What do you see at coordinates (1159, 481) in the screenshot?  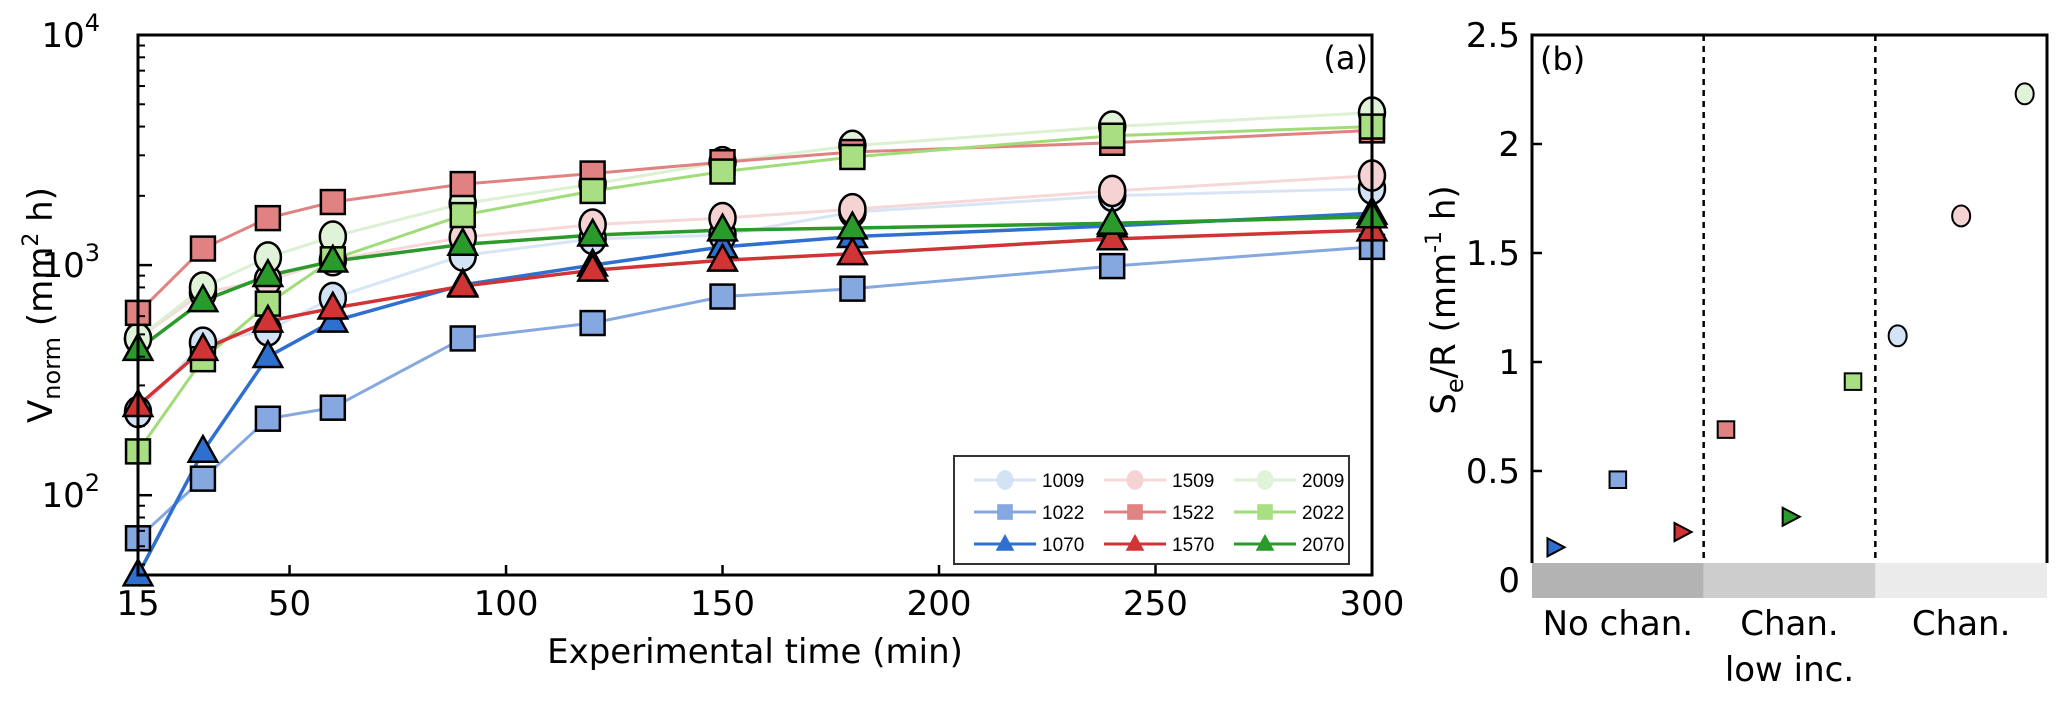 I see `legend-item-1509: 1509` at bounding box center [1159, 481].